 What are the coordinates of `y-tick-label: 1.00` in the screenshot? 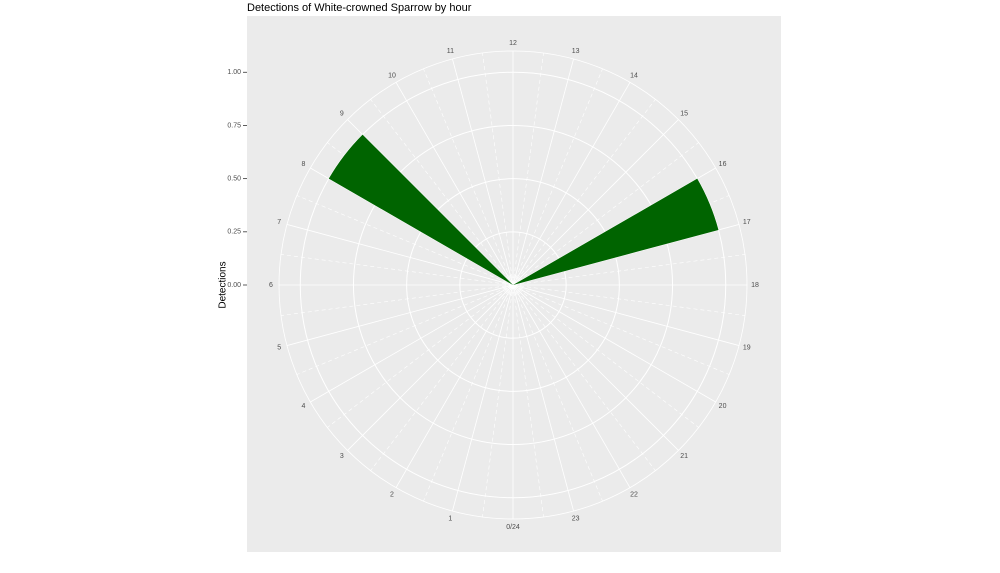 It's located at (234, 72).